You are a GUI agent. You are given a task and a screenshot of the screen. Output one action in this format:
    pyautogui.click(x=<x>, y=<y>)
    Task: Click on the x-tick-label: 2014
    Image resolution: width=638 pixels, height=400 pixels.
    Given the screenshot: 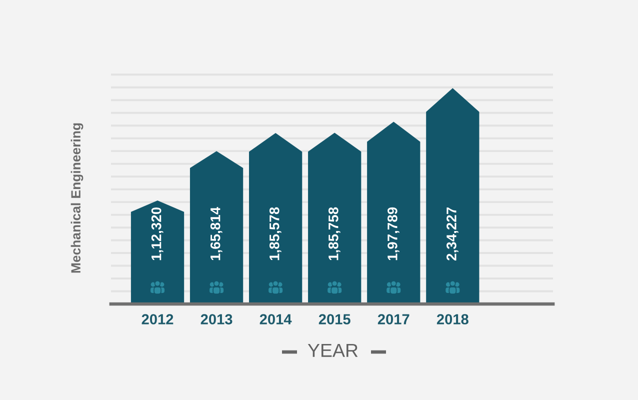 What is the action you would take?
    pyautogui.click(x=276, y=319)
    